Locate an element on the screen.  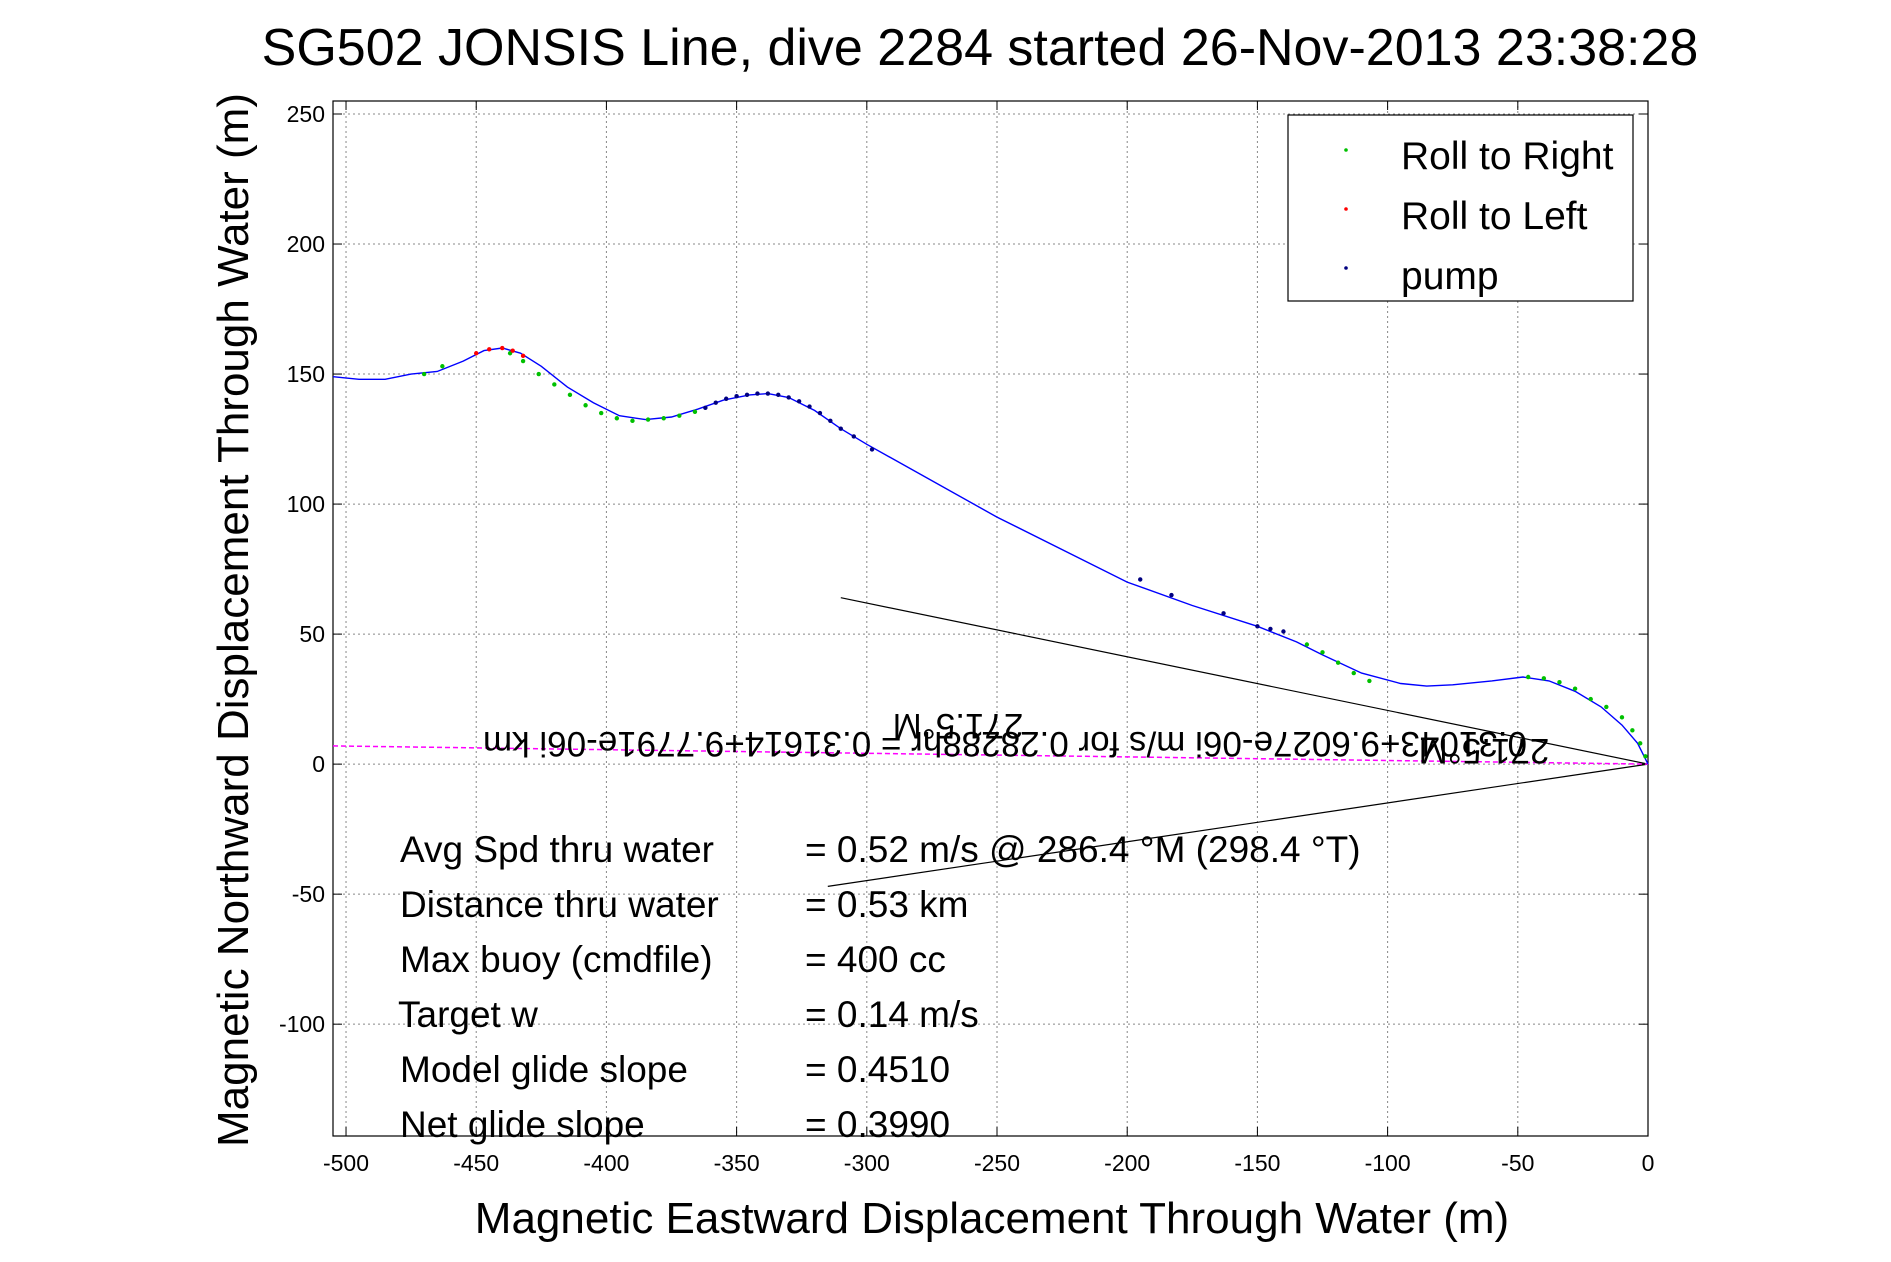
stat-label-avg-speed: Avg Spd thru water is located at coordinates (557, 849).